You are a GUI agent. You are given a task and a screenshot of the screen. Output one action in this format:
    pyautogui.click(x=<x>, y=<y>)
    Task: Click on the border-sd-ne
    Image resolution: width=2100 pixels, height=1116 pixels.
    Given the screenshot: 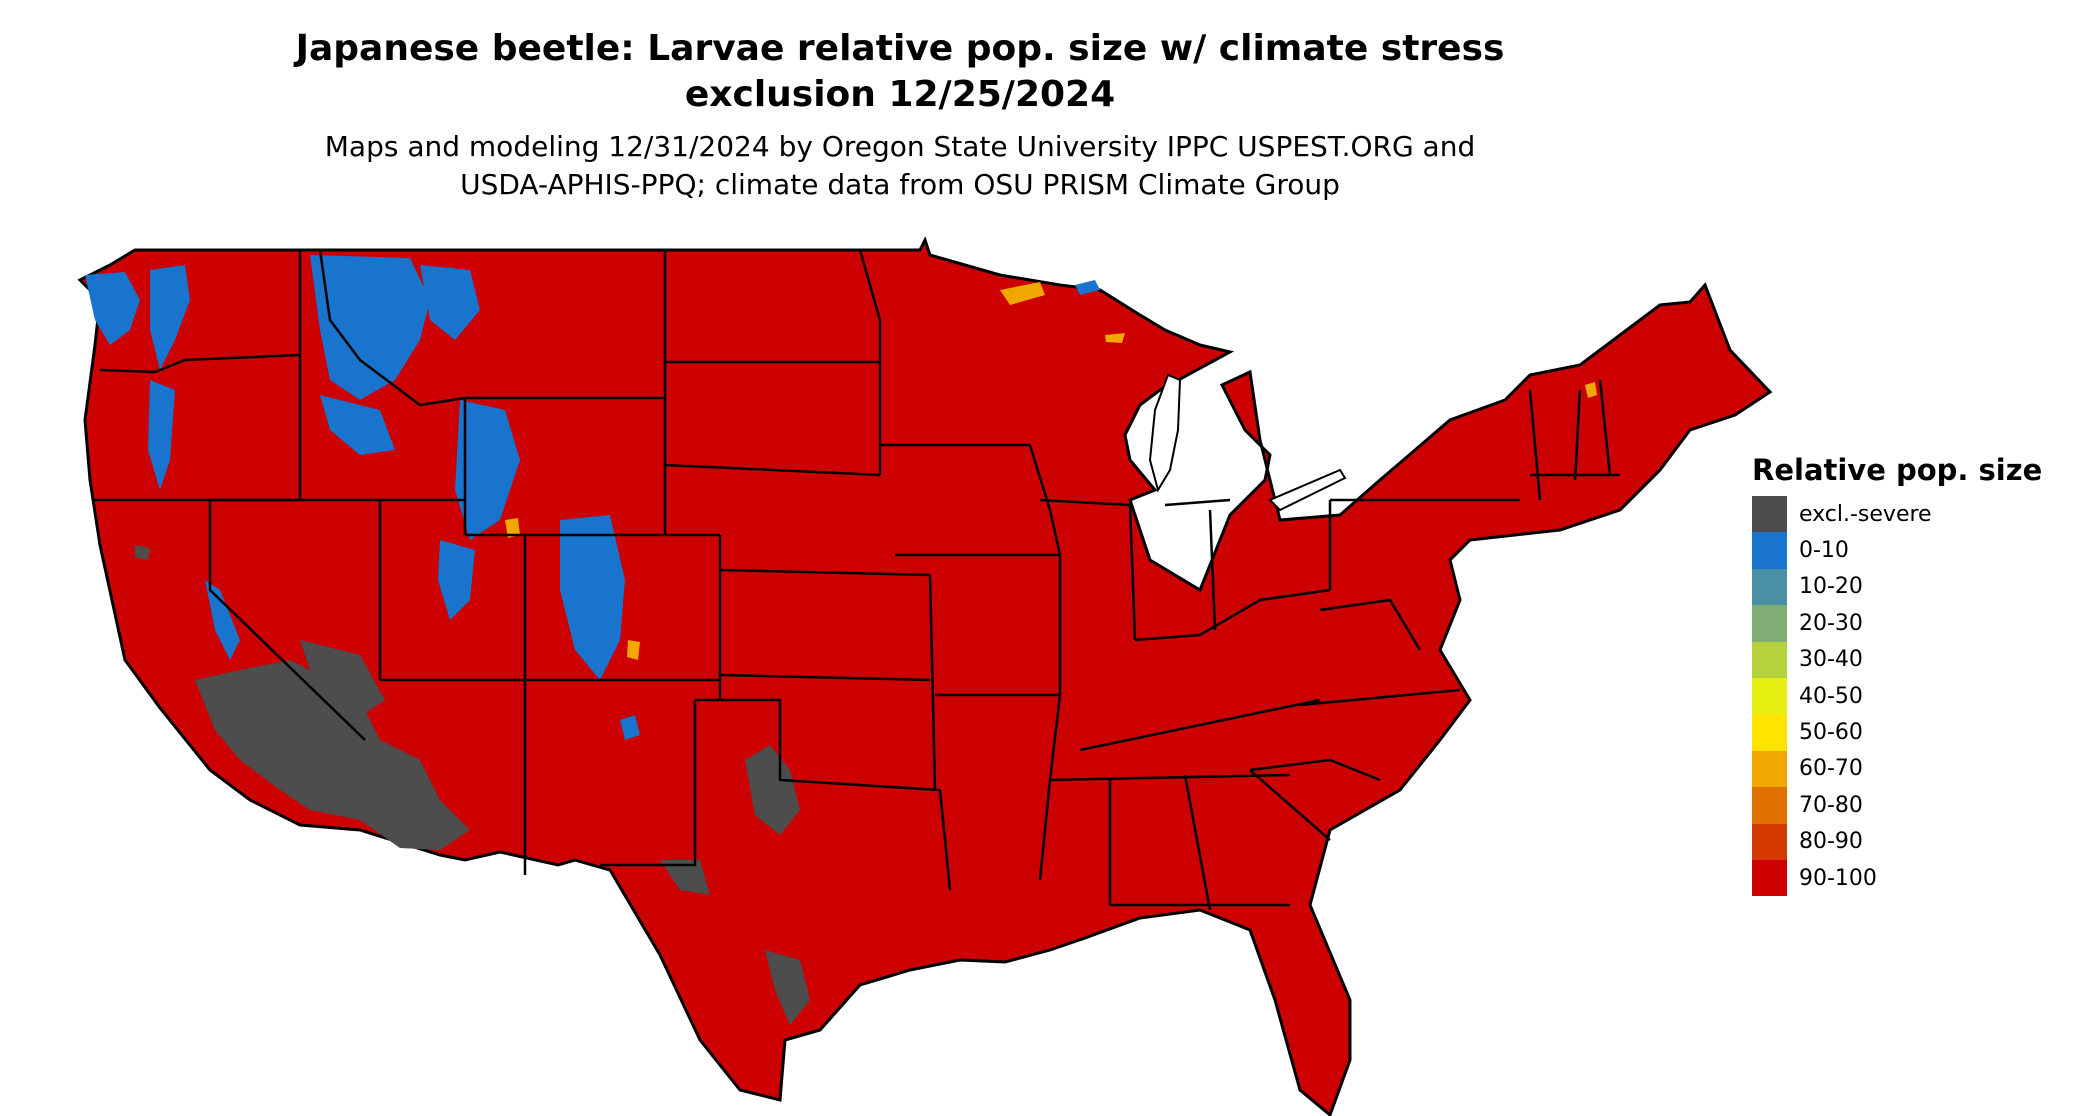 What is the action you would take?
    pyautogui.click(x=772, y=470)
    